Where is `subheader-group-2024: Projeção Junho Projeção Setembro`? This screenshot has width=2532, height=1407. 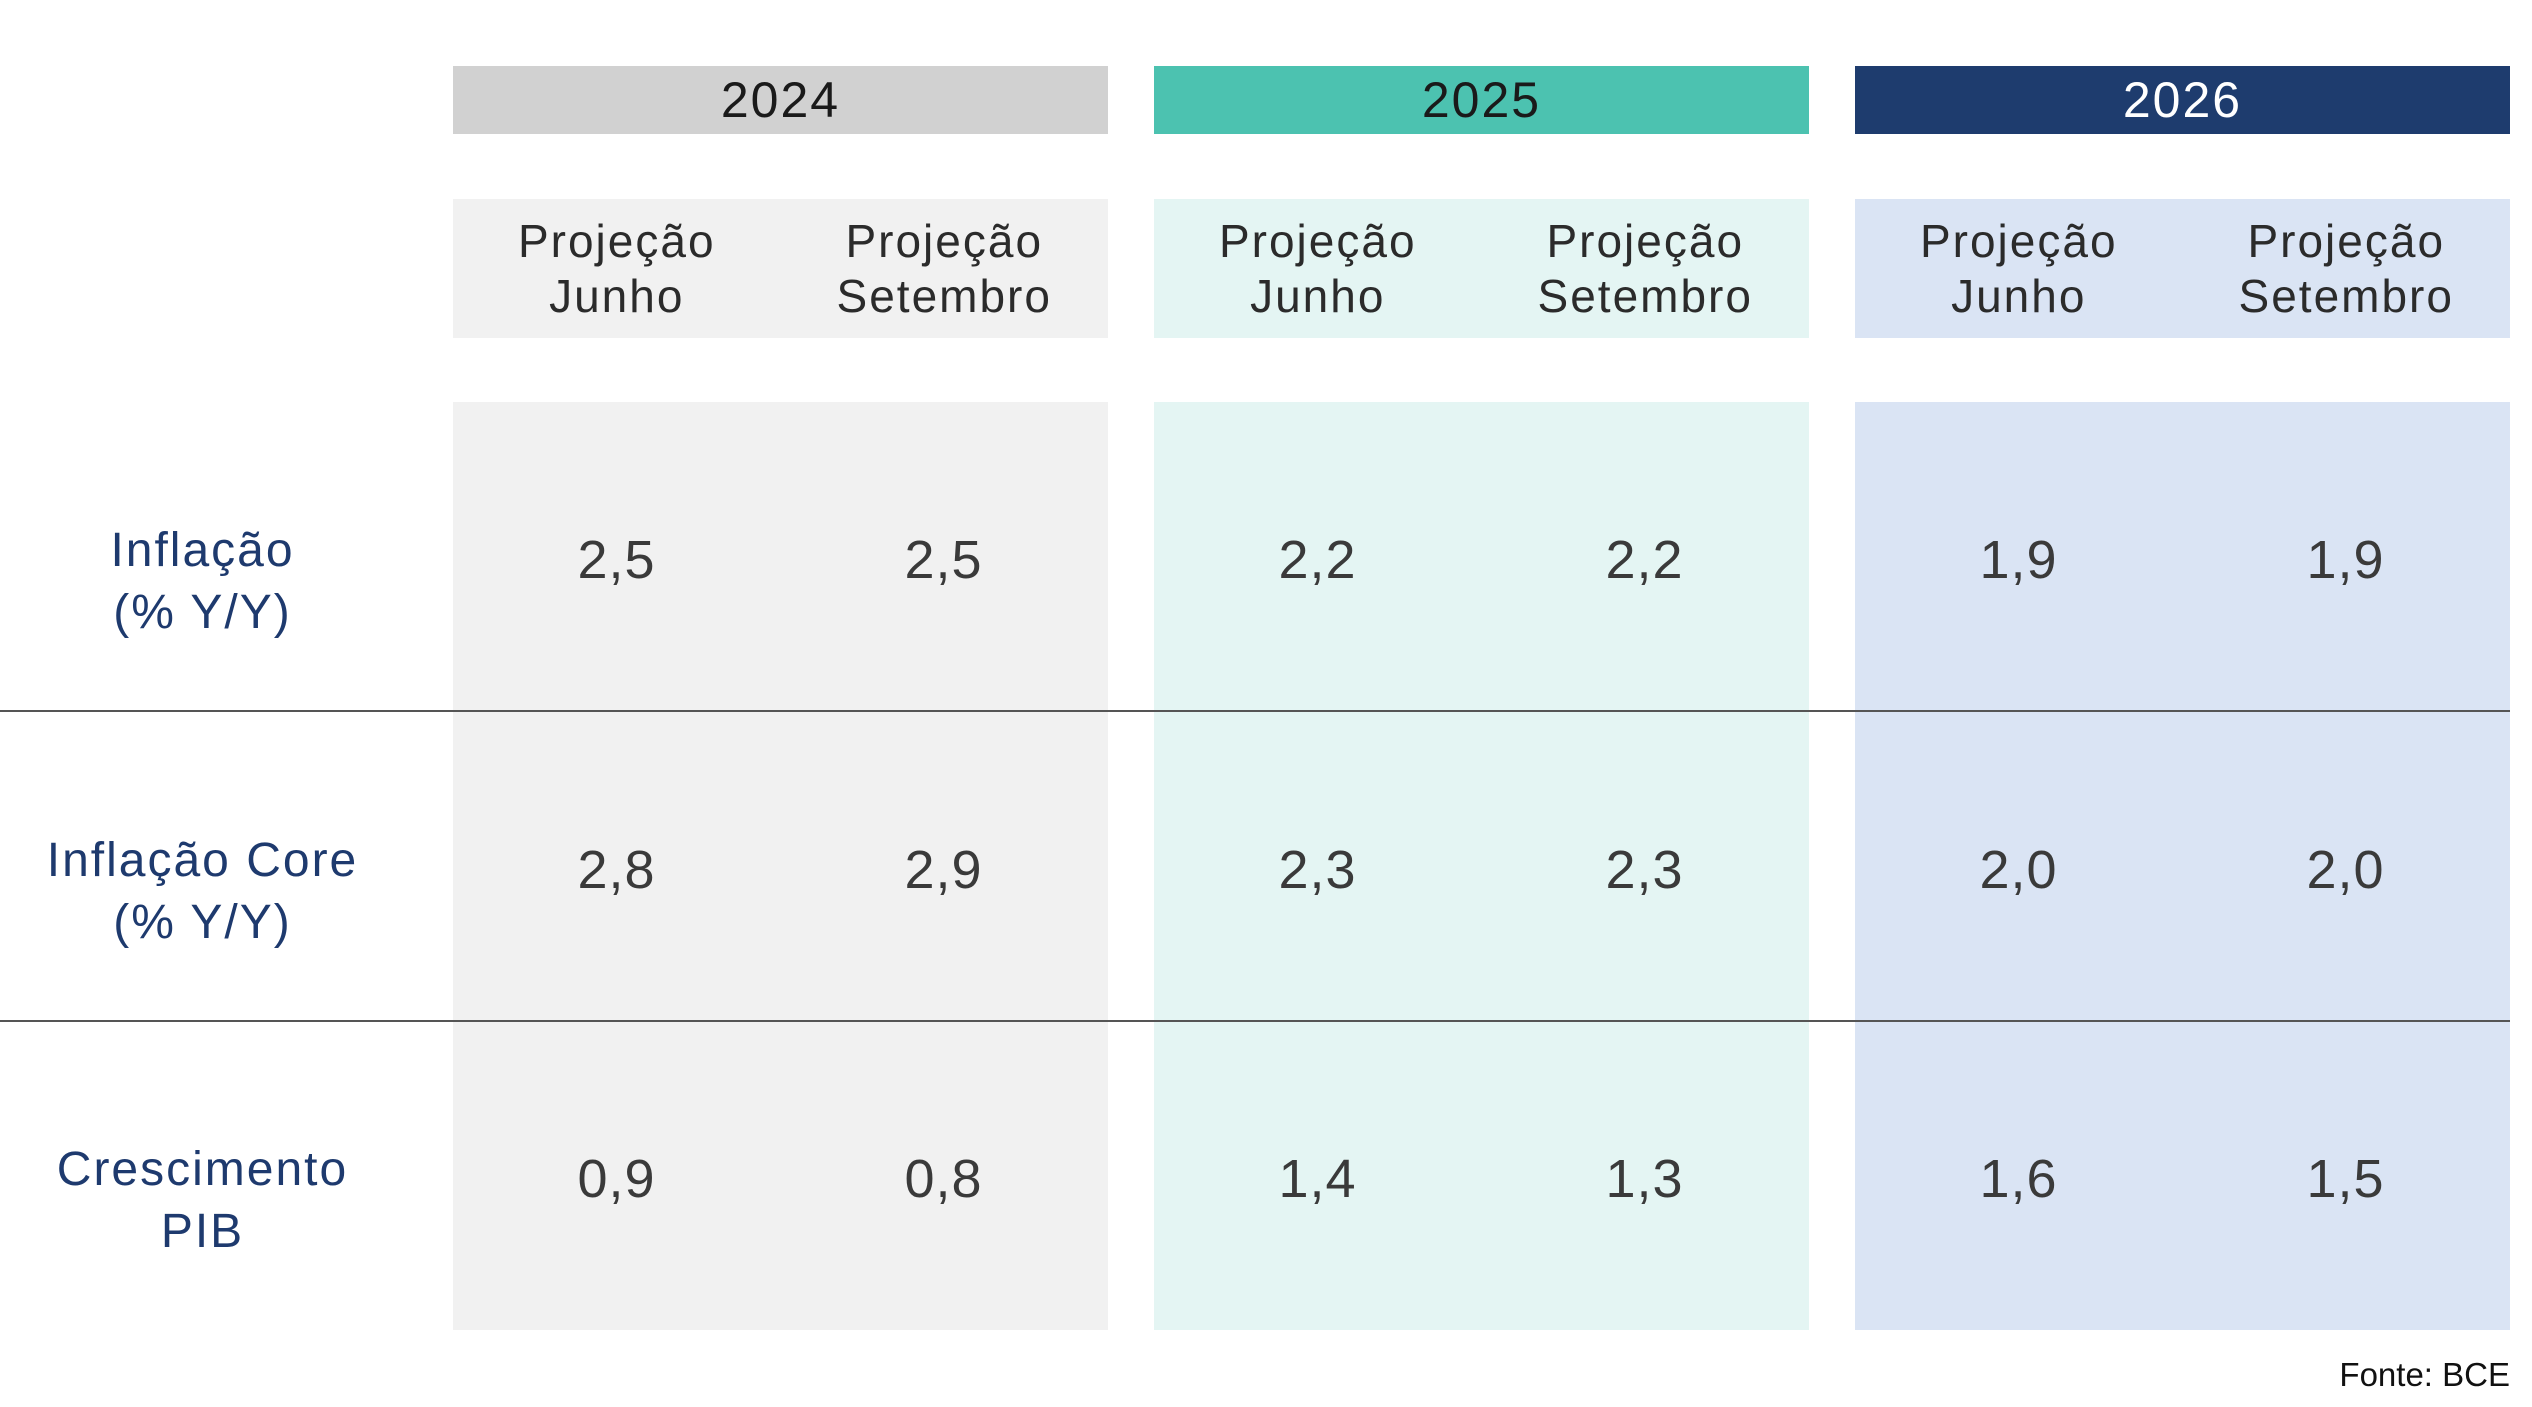 subheader-group-2024: Projeção Junho Projeção Setembro is located at coordinates (780, 268).